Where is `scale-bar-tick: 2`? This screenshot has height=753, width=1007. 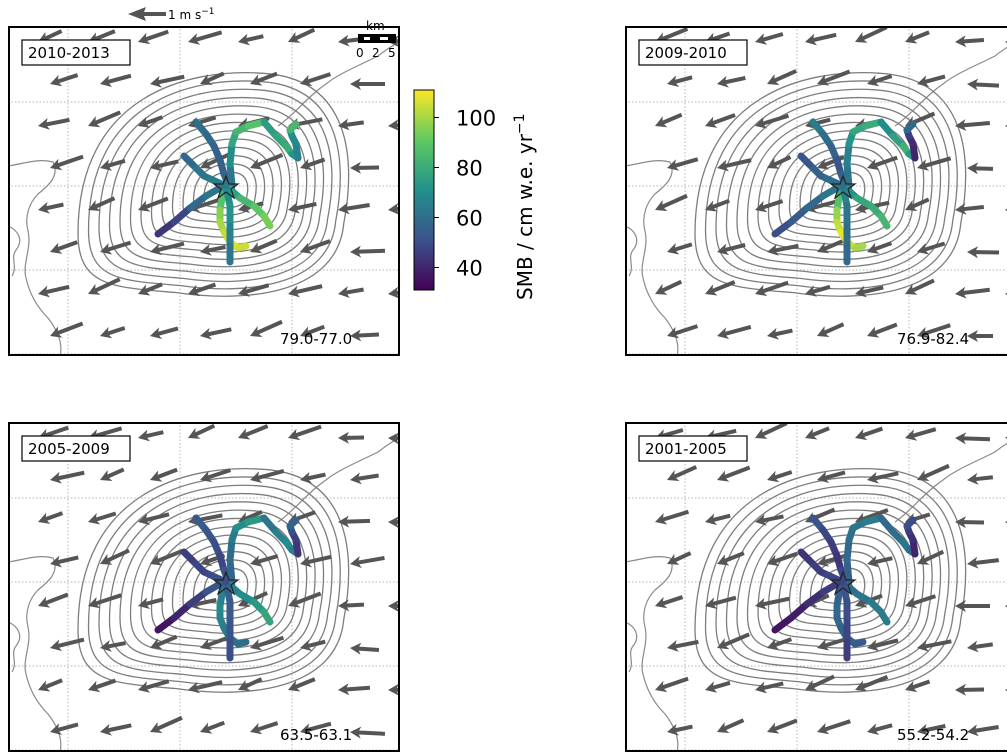
scale-bar-tick: 2 is located at coordinates (376, 53).